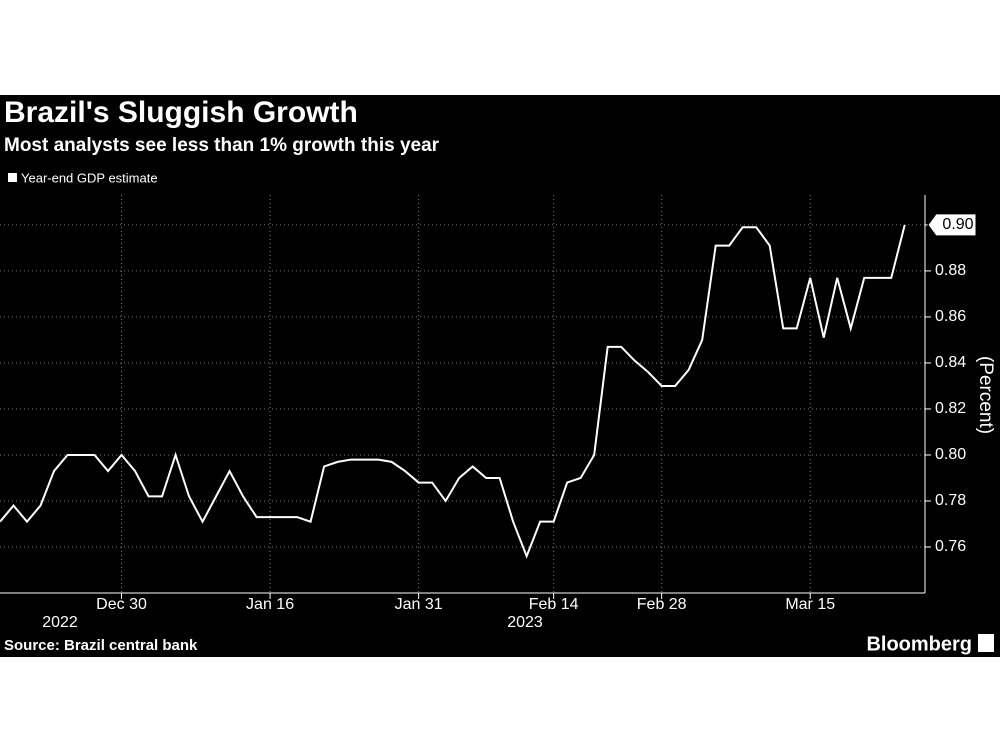 Image resolution: width=1000 pixels, height=755 pixels. What do you see at coordinates (121, 604) in the screenshot?
I see `x-tick-label: Dec 30` at bounding box center [121, 604].